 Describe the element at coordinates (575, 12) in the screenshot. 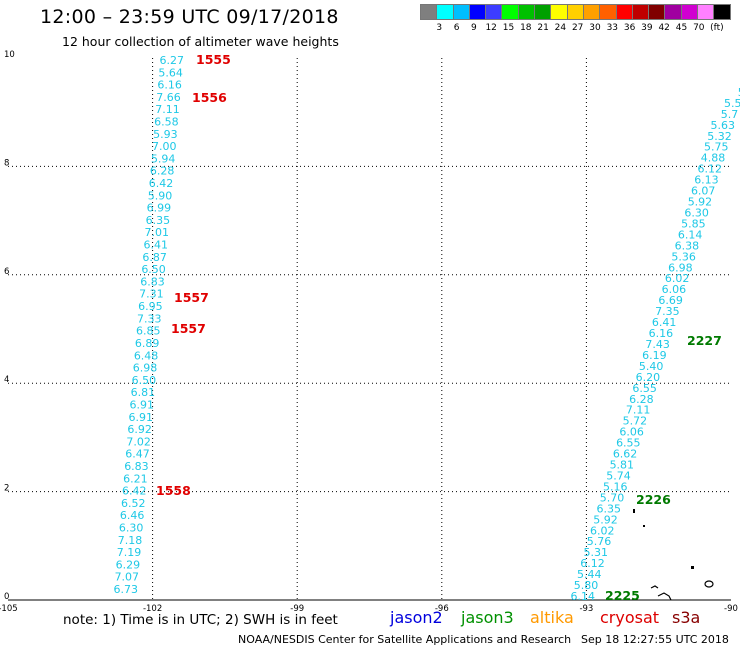

I see `color-scale-swatches` at that location.